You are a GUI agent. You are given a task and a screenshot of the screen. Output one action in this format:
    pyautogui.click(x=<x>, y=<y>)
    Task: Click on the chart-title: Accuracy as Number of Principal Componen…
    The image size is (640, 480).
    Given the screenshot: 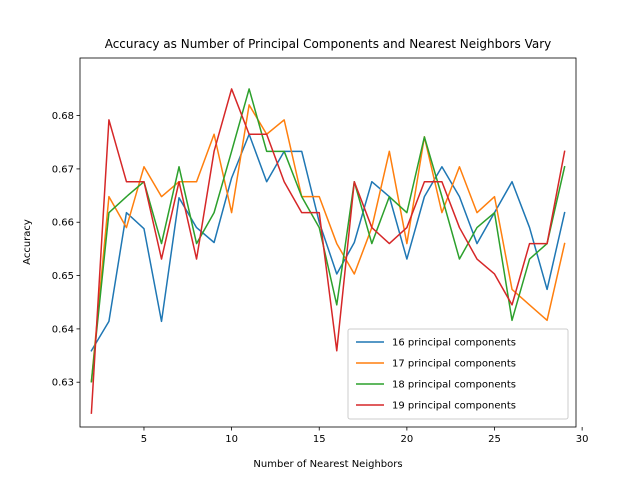 What is the action you would take?
    pyautogui.click(x=328, y=44)
    